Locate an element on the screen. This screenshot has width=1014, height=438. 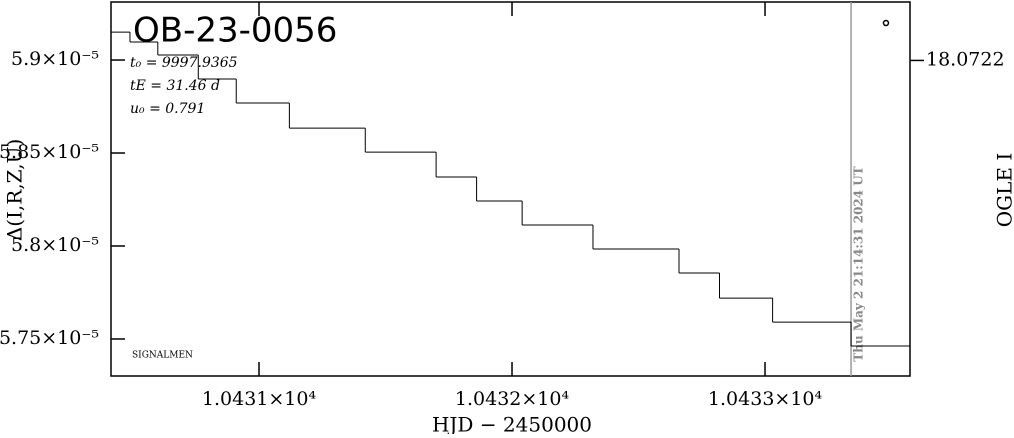
data-point is located at coordinates (885, 23).